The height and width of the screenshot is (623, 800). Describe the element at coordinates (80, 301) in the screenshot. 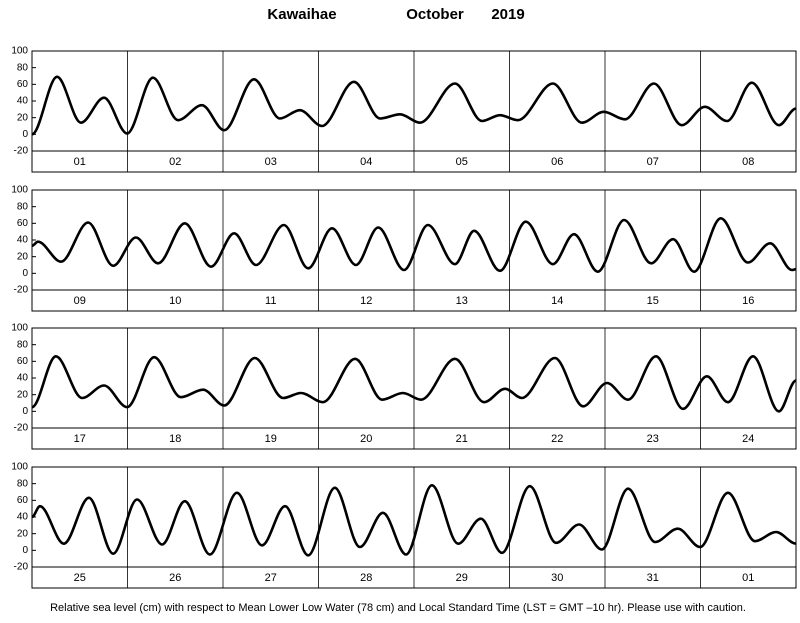

I see `day-label: 09` at that location.